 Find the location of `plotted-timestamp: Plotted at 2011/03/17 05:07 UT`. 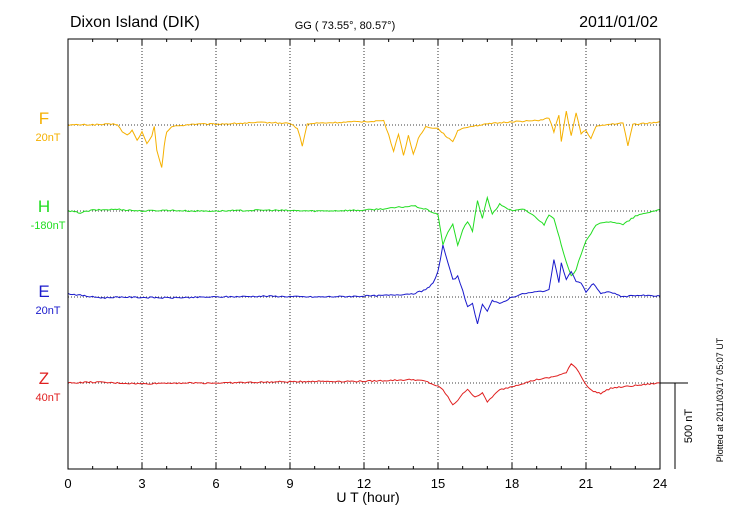

plotted-timestamp: Plotted at 2011/03/17 05:07 UT is located at coordinates (720, 399).